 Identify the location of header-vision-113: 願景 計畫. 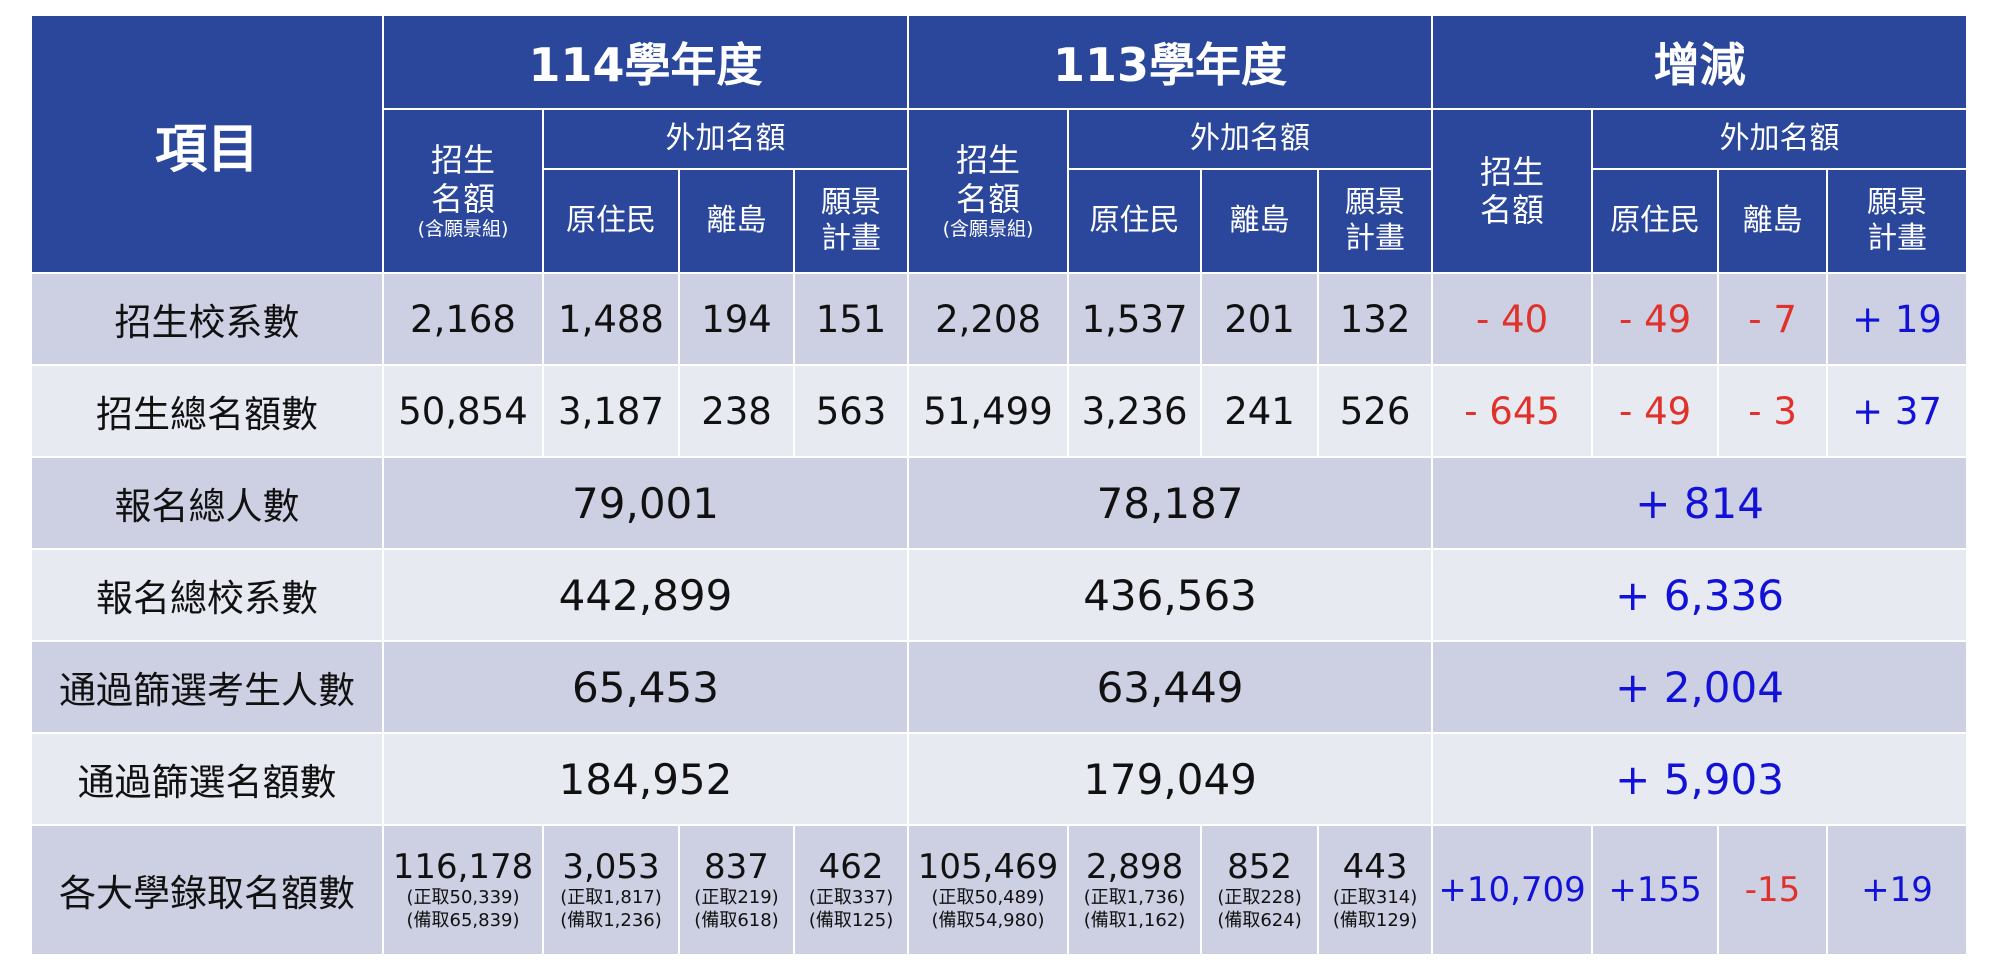
(1375, 221).